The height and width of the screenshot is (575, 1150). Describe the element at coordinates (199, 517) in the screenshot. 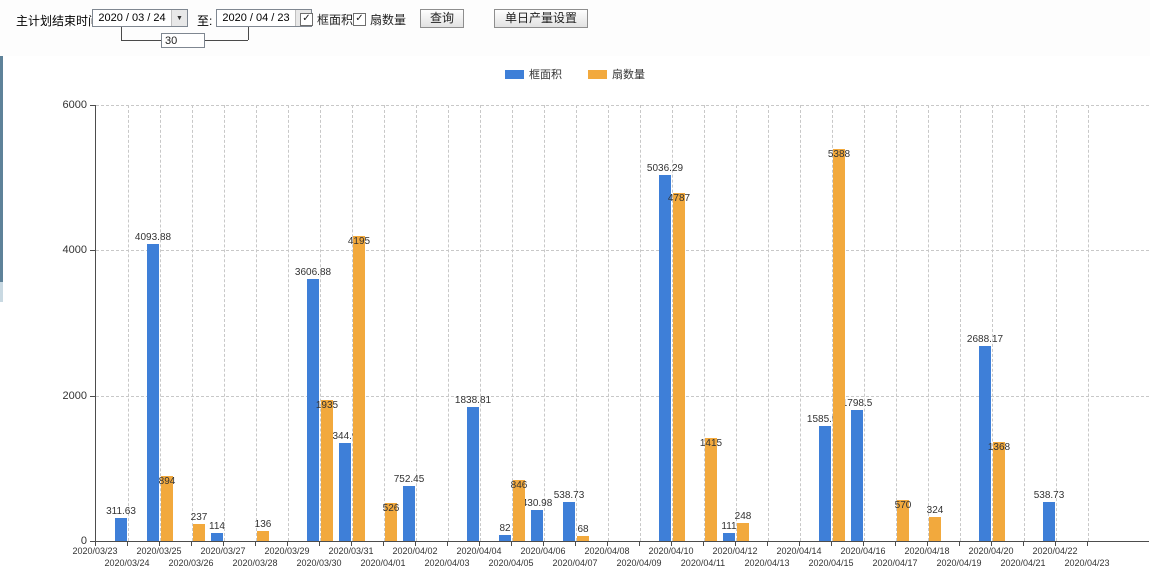

I see `bar-value-label: 237` at that location.